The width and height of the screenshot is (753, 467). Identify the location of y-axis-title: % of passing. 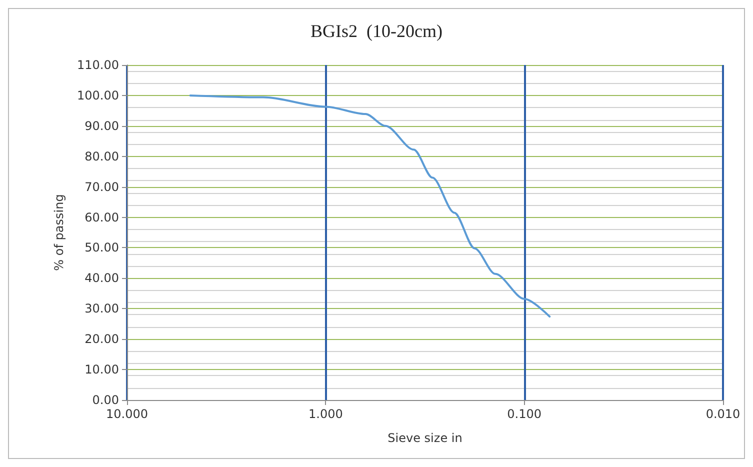
(59, 232).